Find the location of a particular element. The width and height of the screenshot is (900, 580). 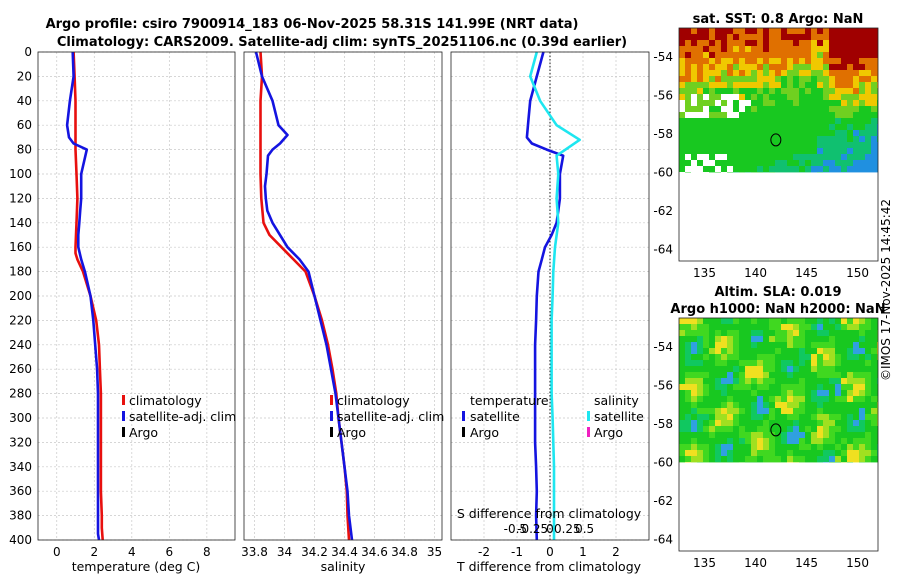

sla-map-subtitle: Argo h1000: NaN h2000: NaN is located at coordinates (777, 309).